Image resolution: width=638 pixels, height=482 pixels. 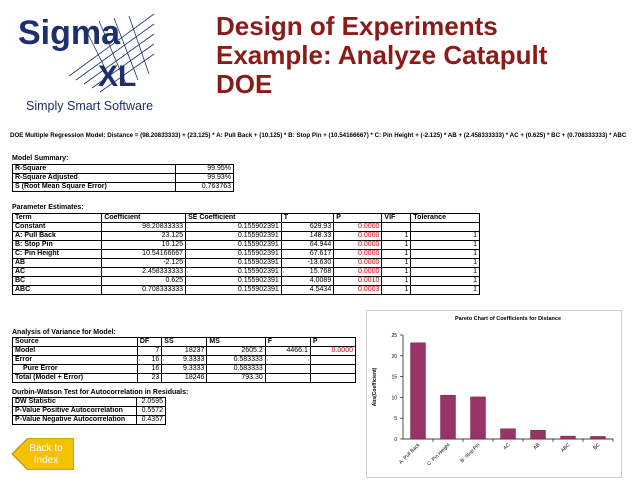 What do you see at coordinates (86, 63) in the screenshot?
I see `sigmaxl-logo: Sigma XL Simply Smart Software` at bounding box center [86, 63].